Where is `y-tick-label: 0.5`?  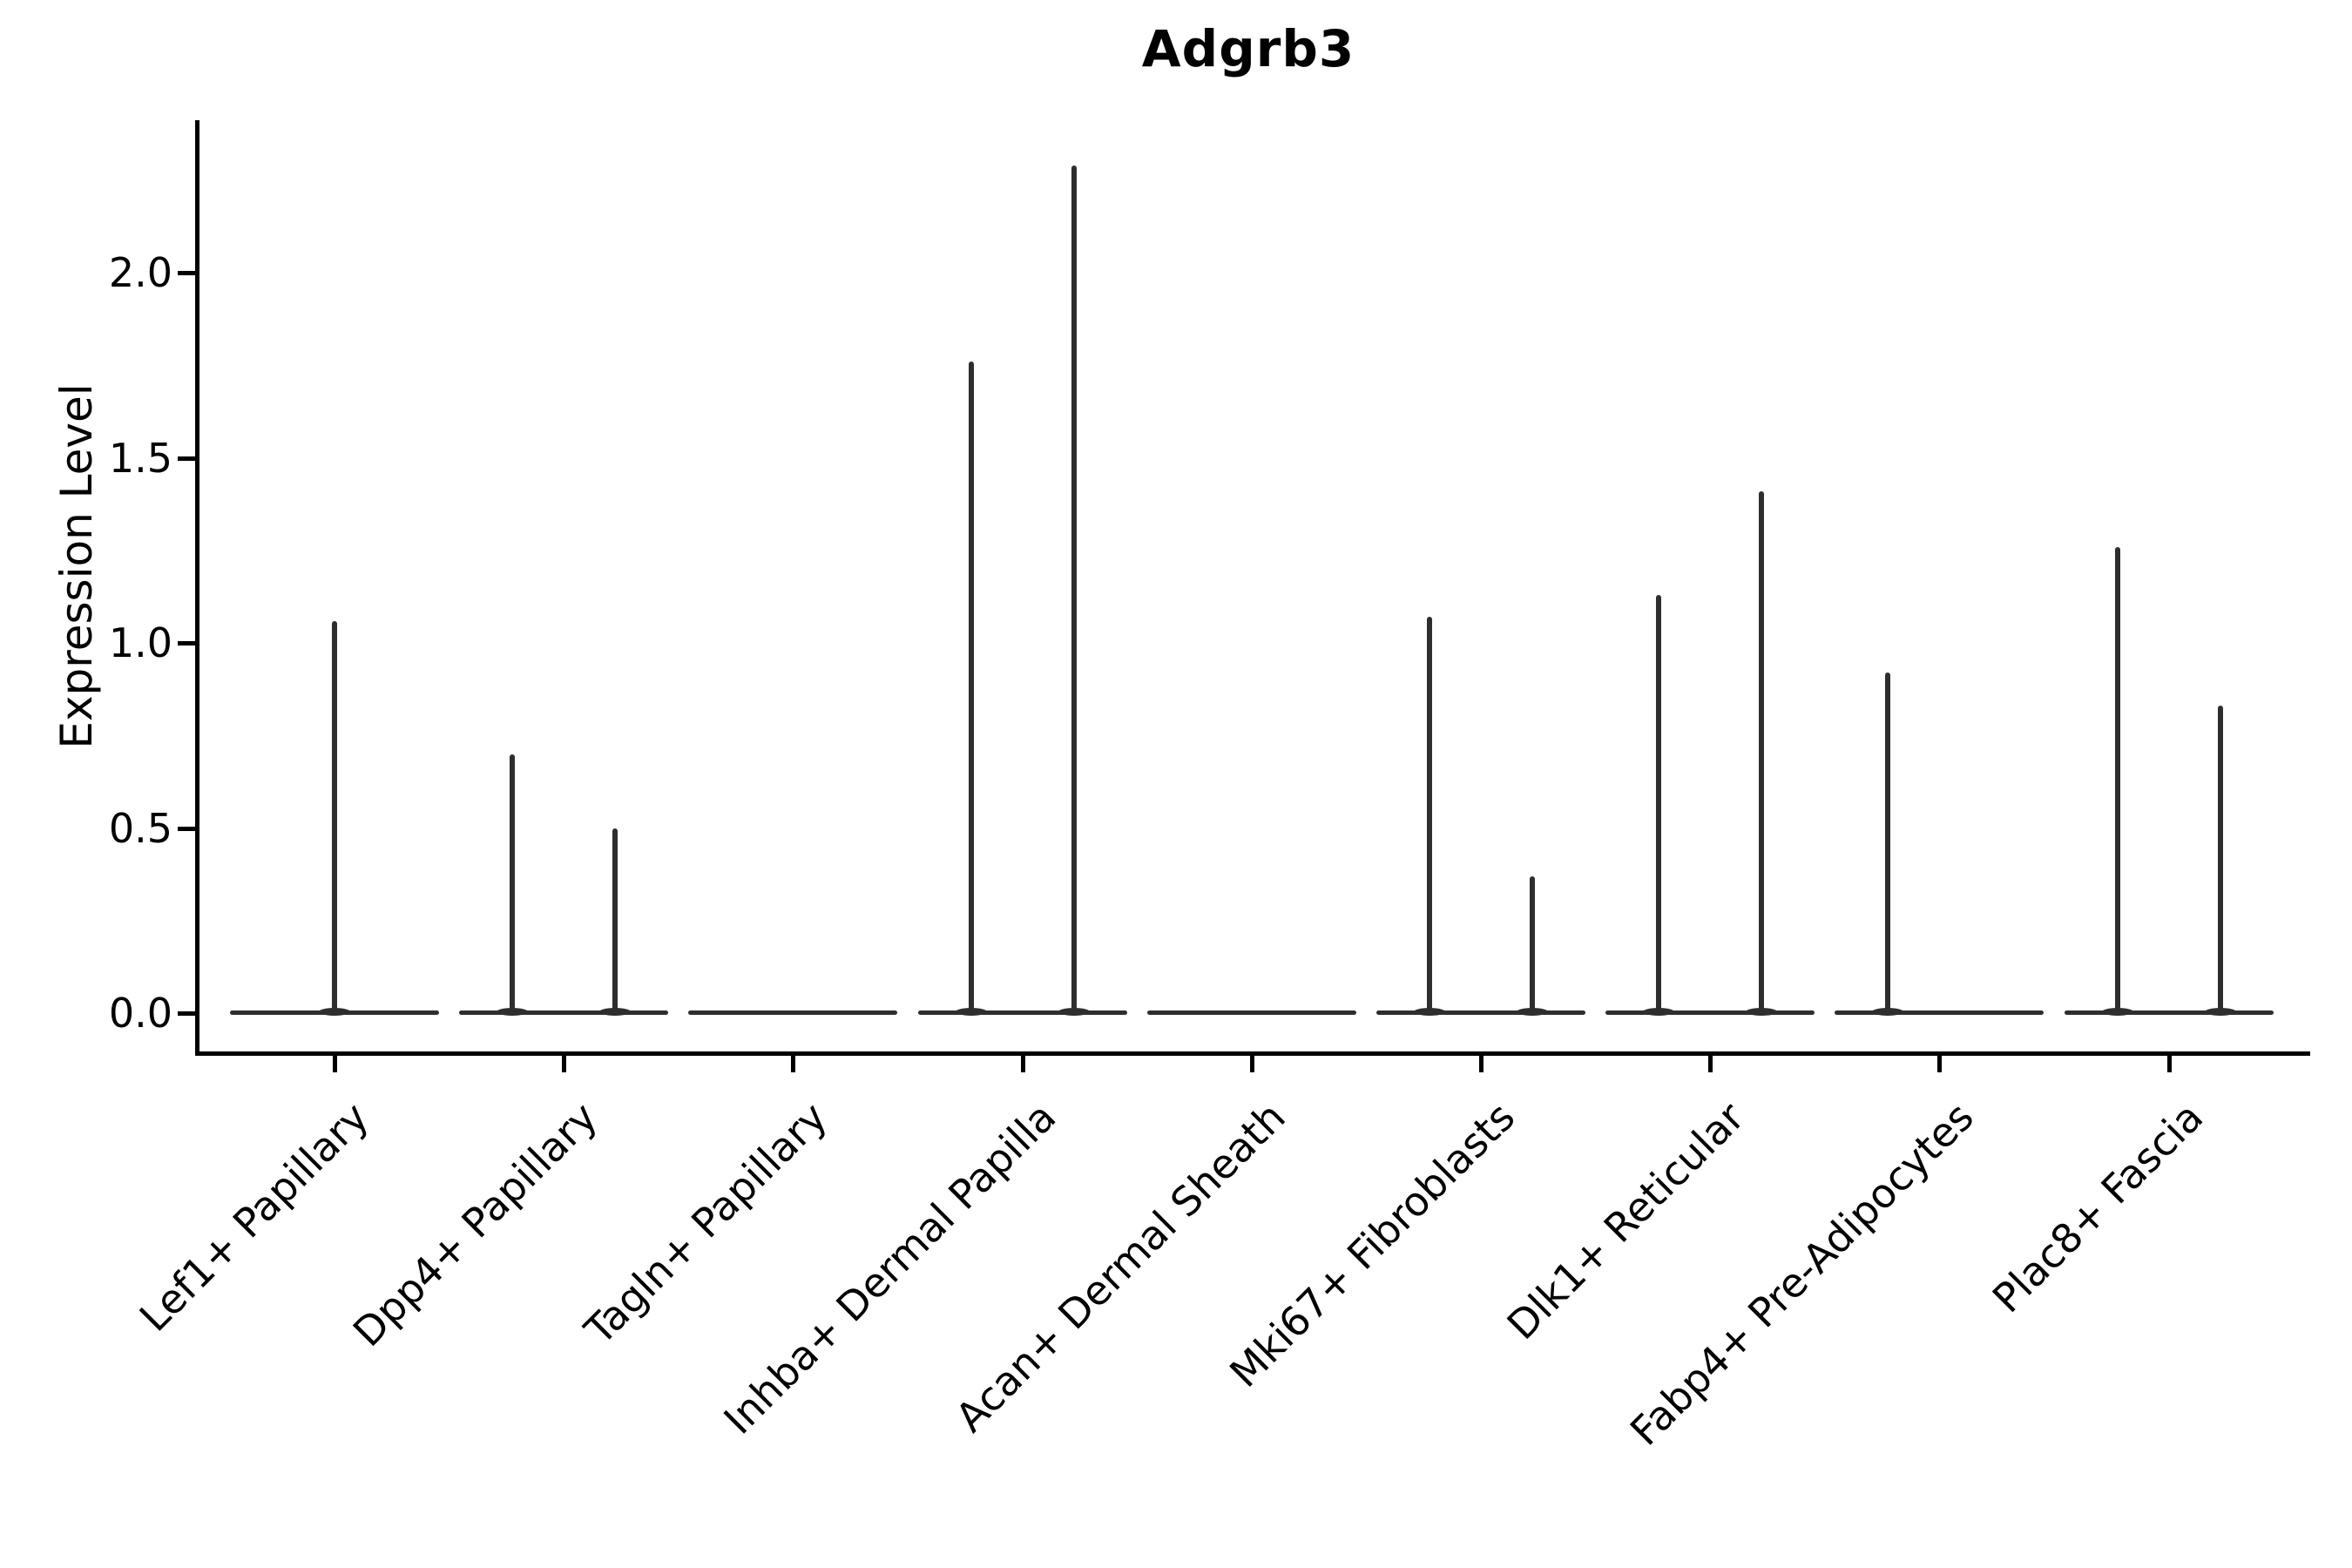 y-tick-label: 0.5 is located at coordinates (140, 828).